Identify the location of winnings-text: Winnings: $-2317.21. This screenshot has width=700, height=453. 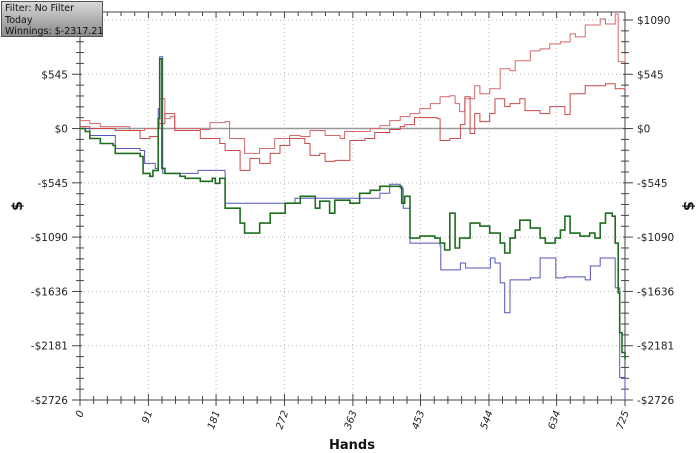
(54, 31).